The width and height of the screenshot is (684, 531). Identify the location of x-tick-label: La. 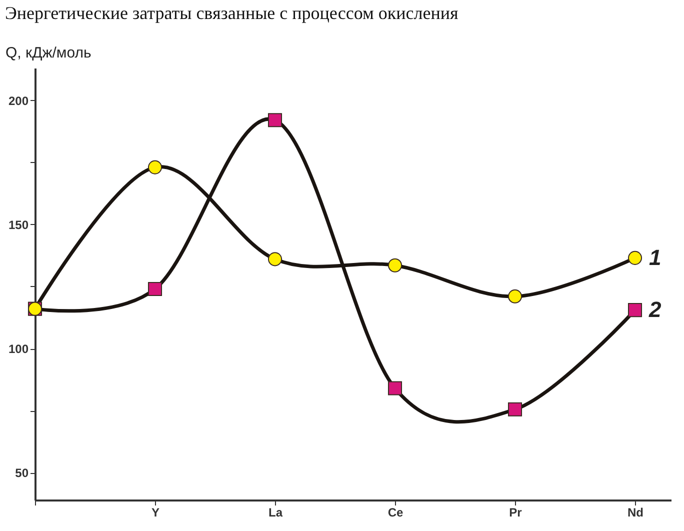
(275, 513).